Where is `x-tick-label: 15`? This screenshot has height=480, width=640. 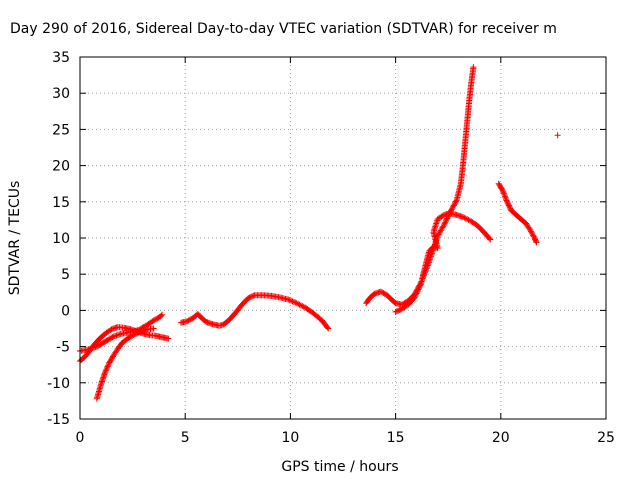 x-tick-label: 15 is located at coordinates (396, 438).